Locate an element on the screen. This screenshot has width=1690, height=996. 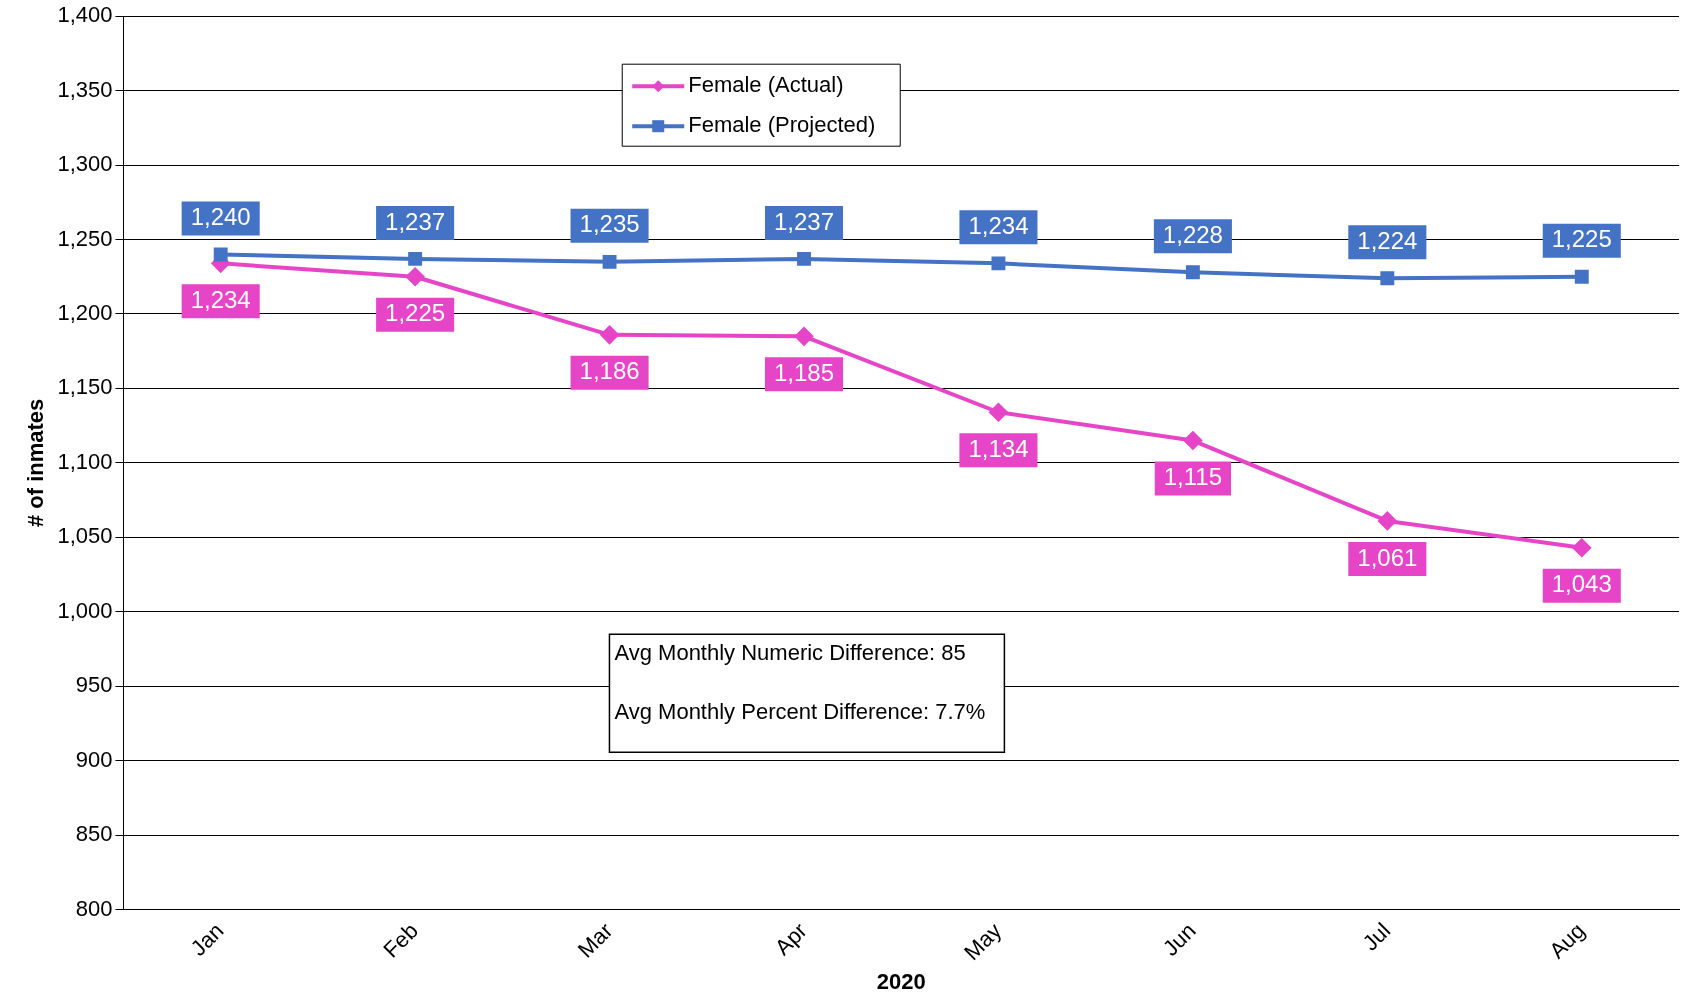
y-tick-label: 950 is located at coordinates (94, 685).